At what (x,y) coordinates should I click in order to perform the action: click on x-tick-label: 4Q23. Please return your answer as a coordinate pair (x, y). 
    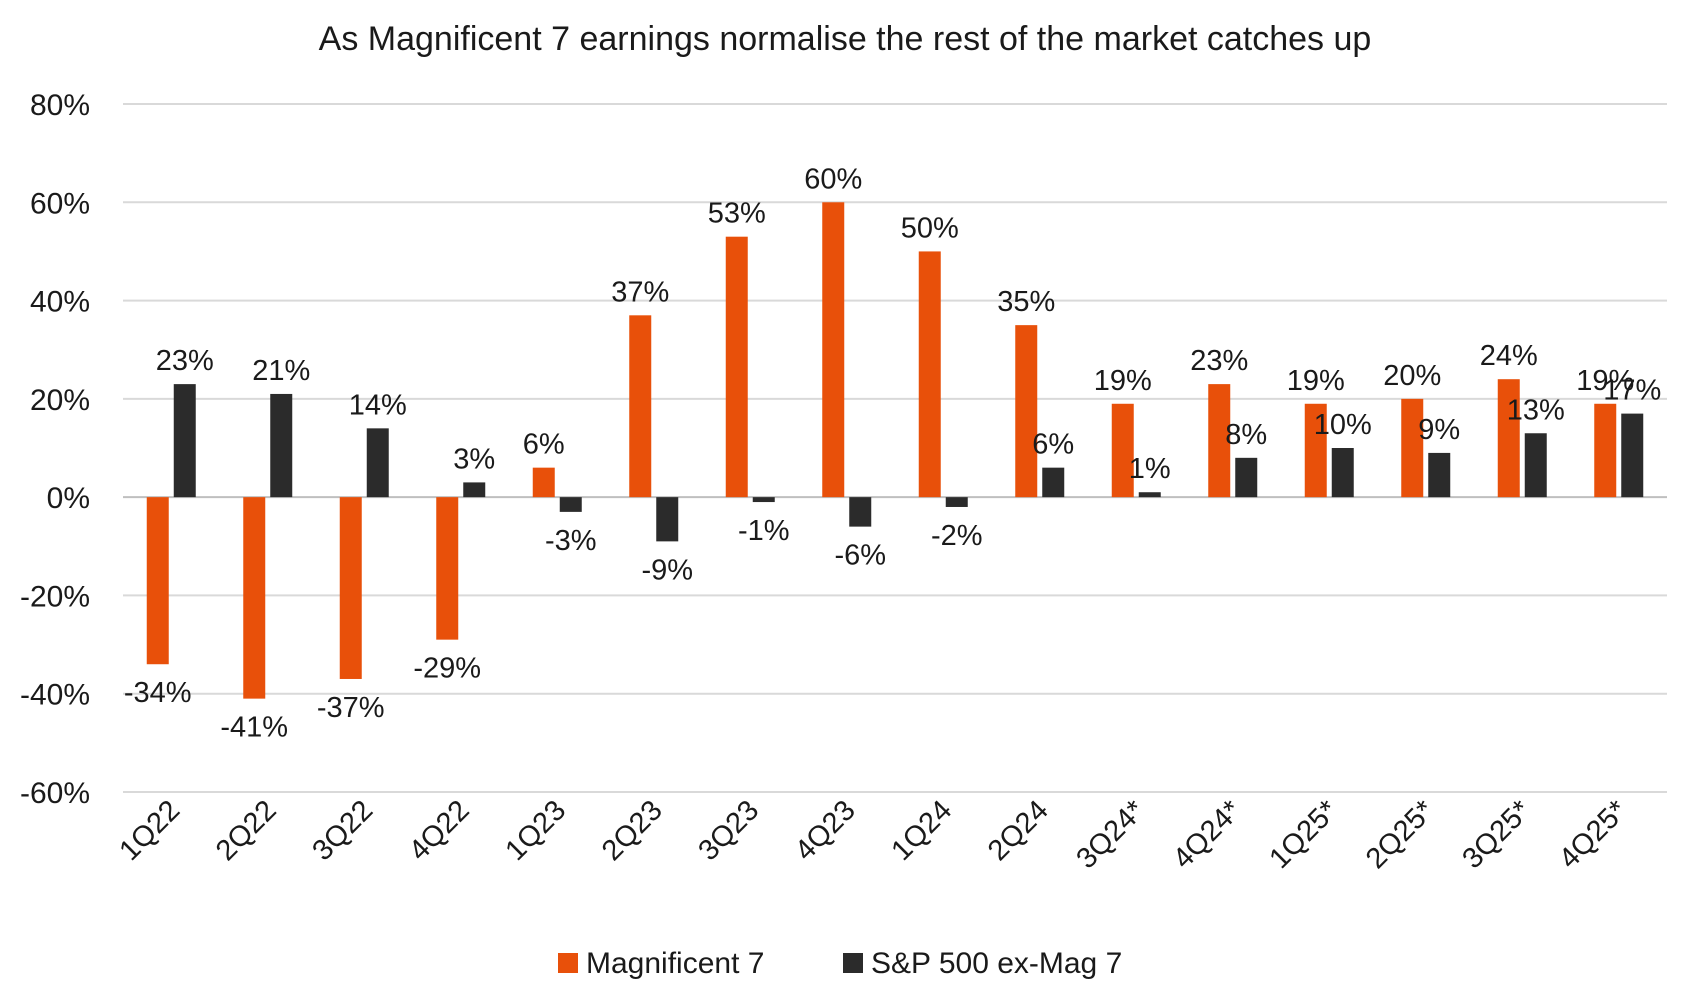
    Looking at the image, I should click on (825, 830).